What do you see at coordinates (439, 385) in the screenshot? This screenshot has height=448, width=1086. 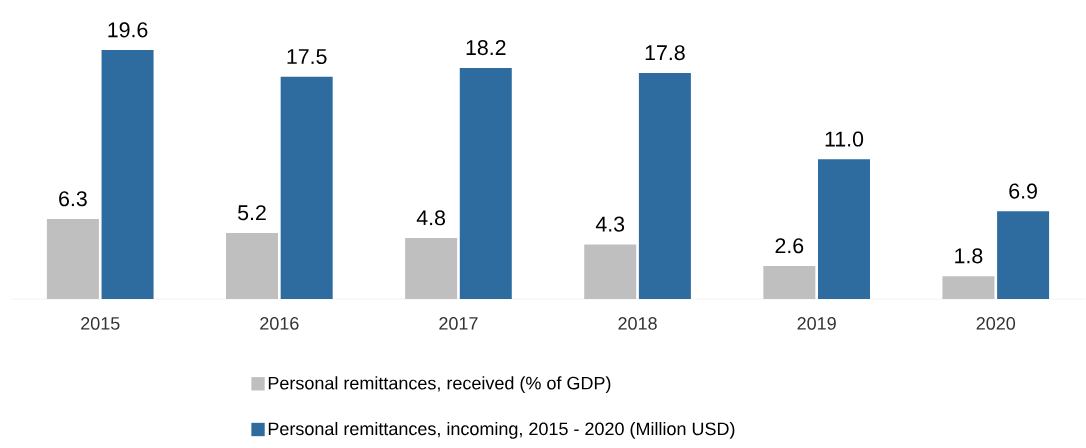 I see `legend-label: Personal remittances, received (% of GDP)` at bounding box center [439, 385].